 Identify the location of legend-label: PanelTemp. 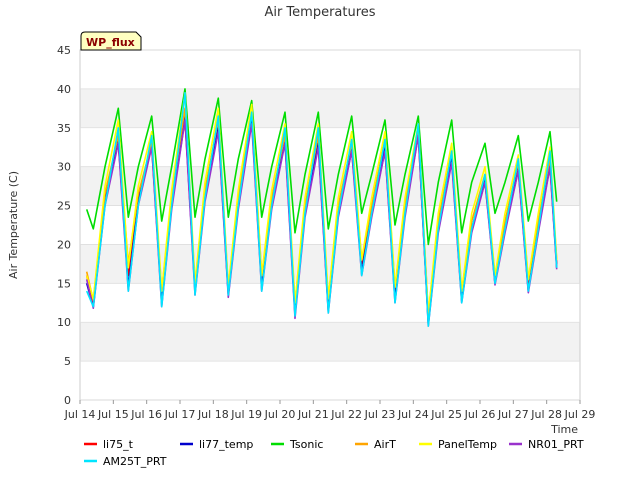
(467, 444).